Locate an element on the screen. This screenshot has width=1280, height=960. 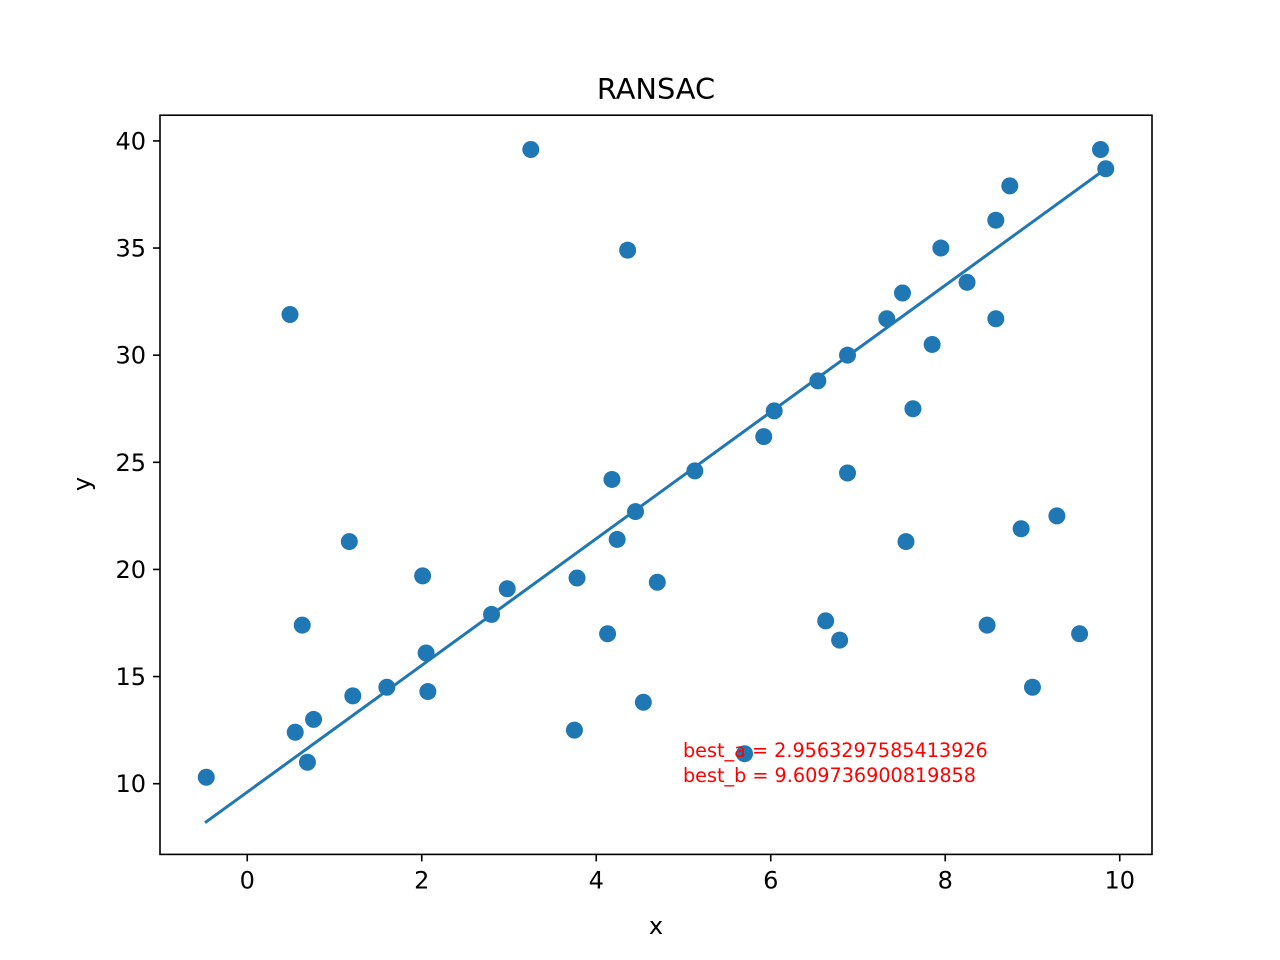
x-axis-label: x is located at coordinates (656, 926).